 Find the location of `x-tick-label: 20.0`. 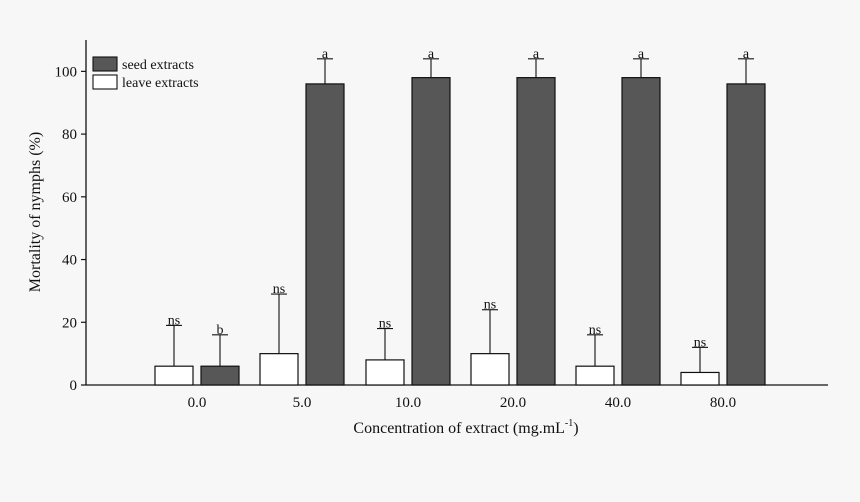

x-tick-label: 20.0 is located at coordinates (513, 403).